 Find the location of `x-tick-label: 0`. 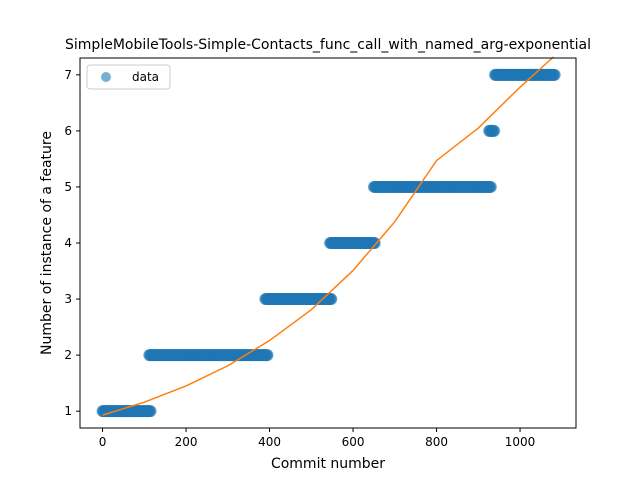

x-tick-label: 0 is located at coordinates (103, 442).